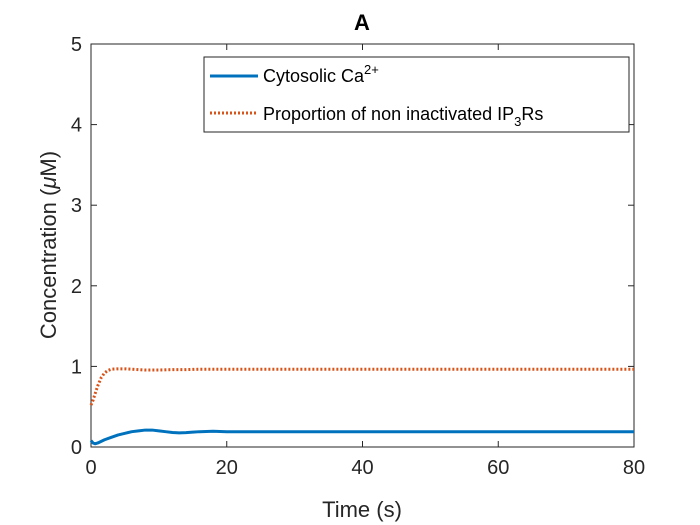 The height and width of the screenshot is (525, 700). I want to click on y-tick-label: 0, so click(76, 448).